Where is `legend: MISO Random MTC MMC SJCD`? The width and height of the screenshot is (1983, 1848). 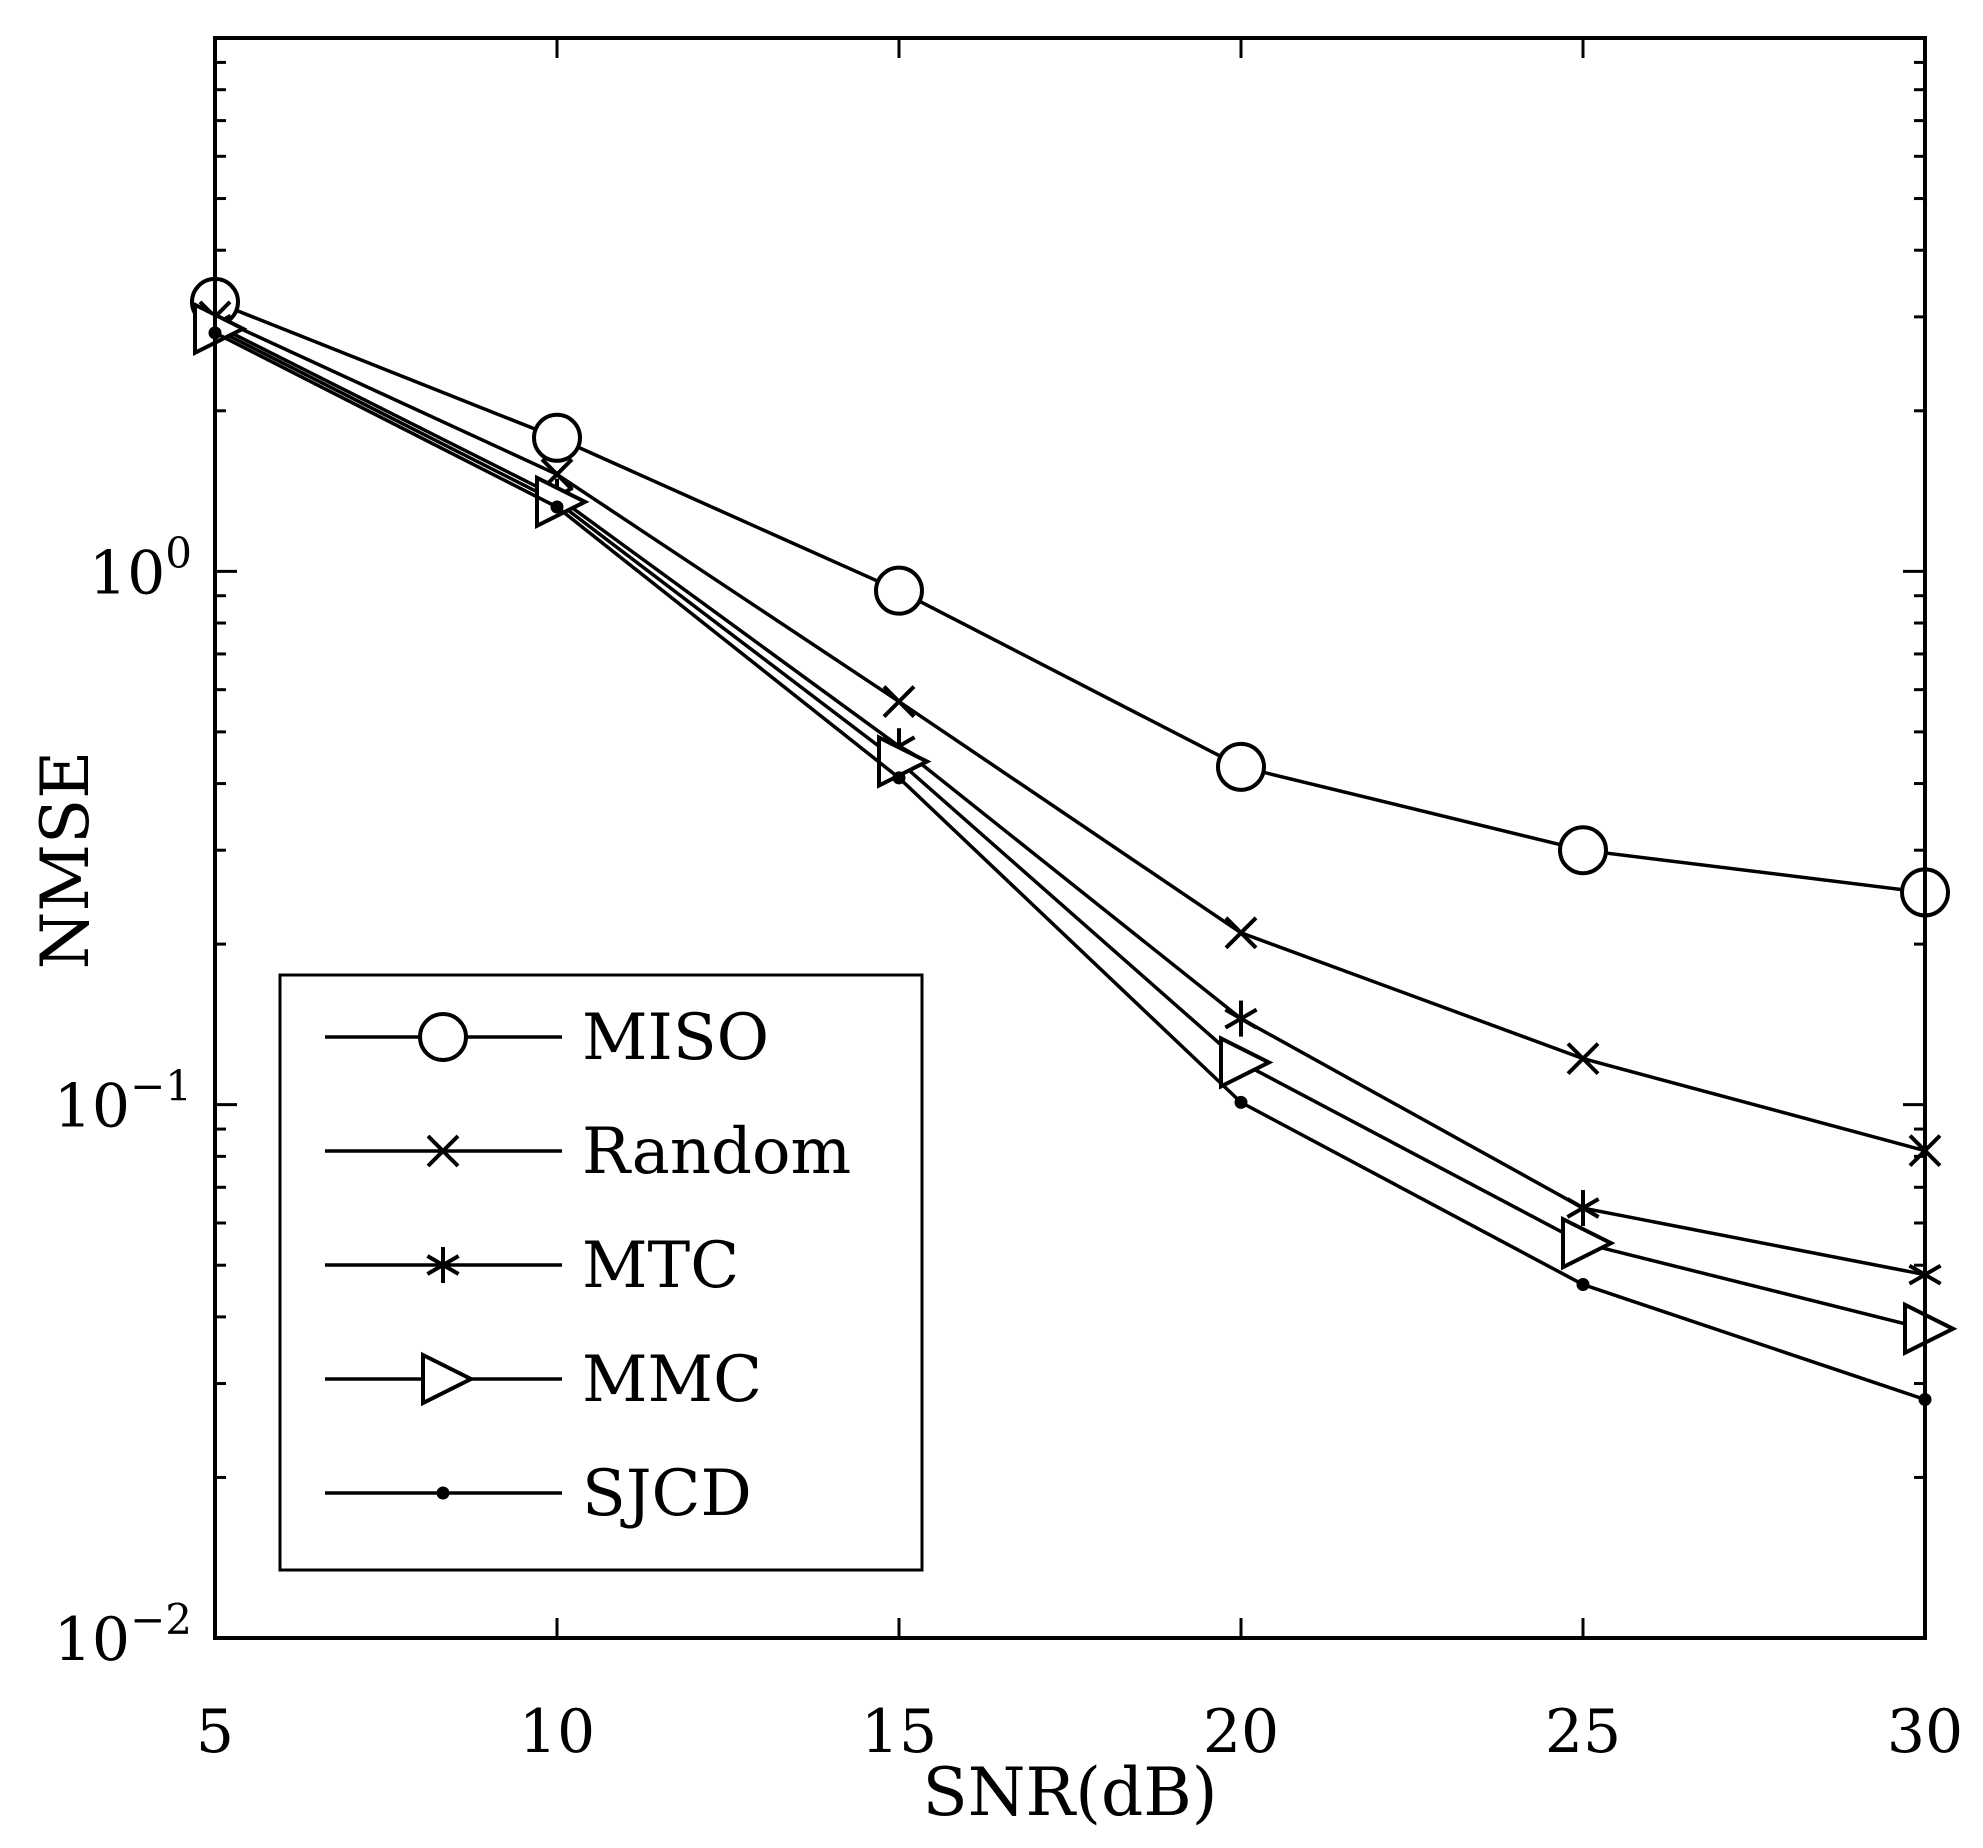 legend: MISO Random MTC MMC SJCD is located at coordinates (601, 1272).